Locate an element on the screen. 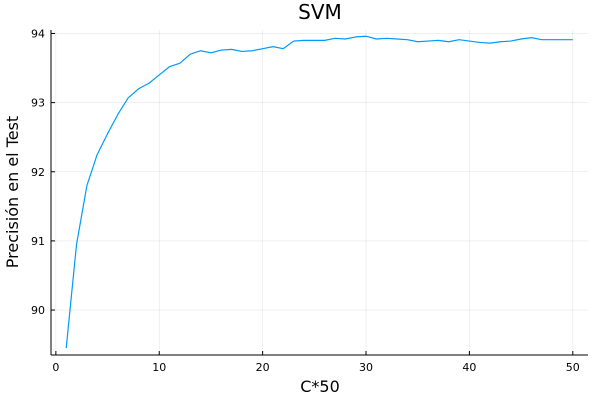 The width and height of the screenshot is (600, 400). x-axis-label: C*50 is located at coordinates (320, 386).